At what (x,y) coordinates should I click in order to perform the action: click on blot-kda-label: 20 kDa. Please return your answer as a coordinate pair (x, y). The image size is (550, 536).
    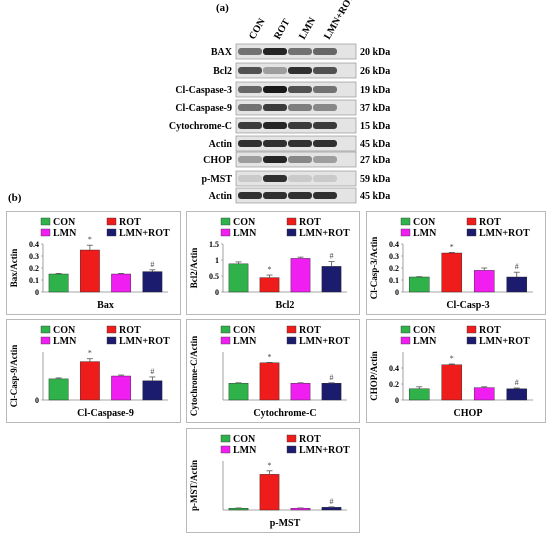
    Looking at the image, I should click on (375, 52).